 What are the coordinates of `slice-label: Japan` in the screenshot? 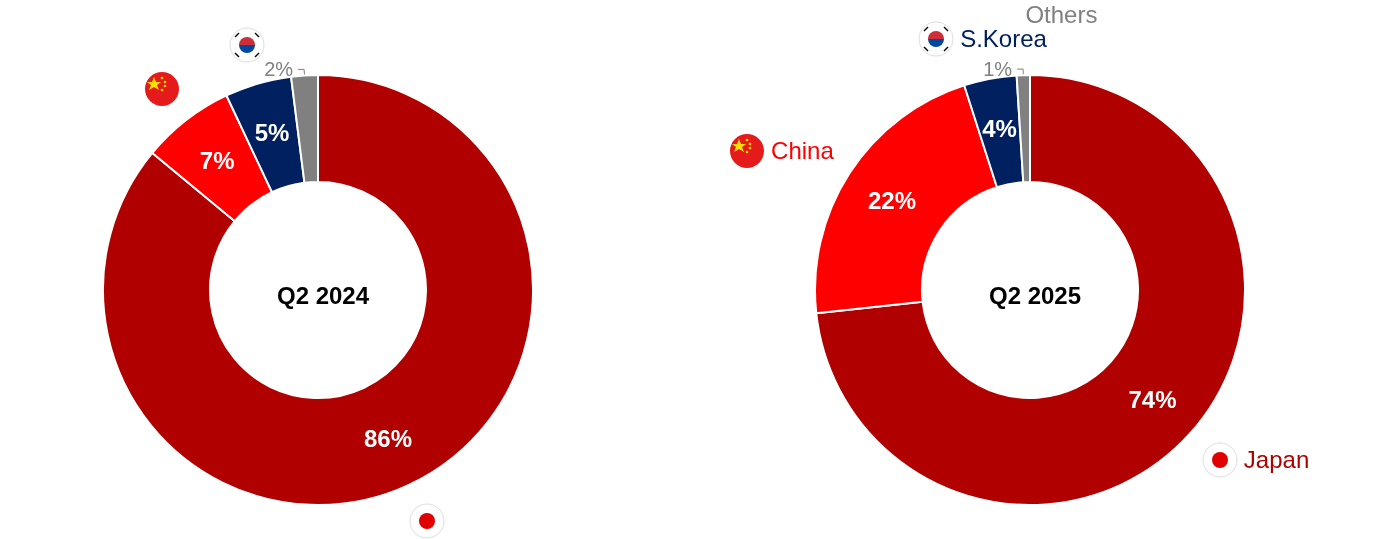 It's located at (1276, 460).